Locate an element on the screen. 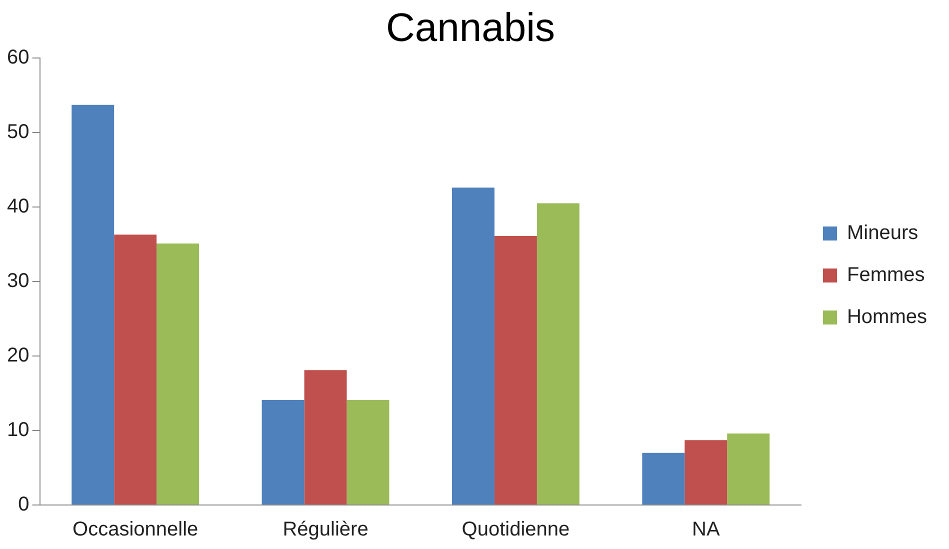 The width and height of the screenshot is (949, 549). legend-label: Mineurs is located at coordinates (882, 233).